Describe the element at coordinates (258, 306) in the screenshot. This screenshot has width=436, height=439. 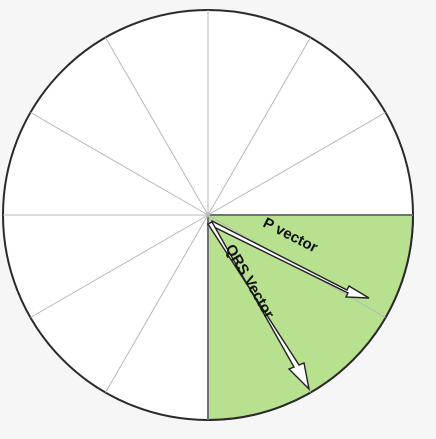
I see `qrs-vector-arrow` at that location.